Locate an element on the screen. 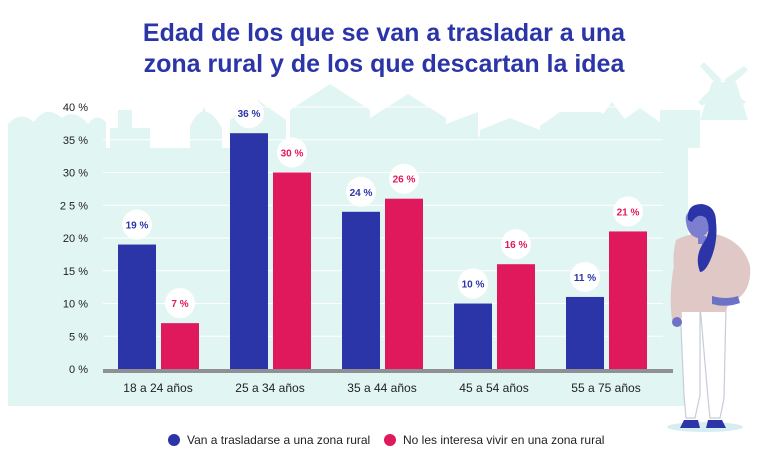 The height and width of the screenshot is (465, 768). data-label: 26 % is located at coordinates (404, 180).